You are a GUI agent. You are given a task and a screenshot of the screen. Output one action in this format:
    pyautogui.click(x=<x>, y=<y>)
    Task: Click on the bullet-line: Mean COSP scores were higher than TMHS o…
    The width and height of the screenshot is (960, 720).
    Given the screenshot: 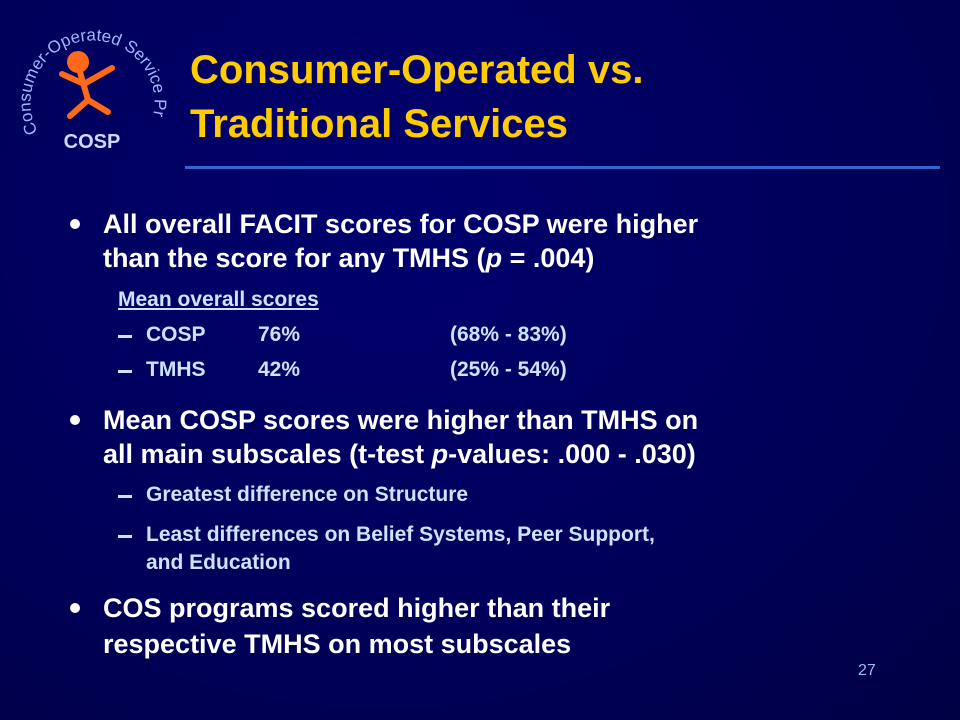 What is the action you would take?
    pyautogui.click(x=400, y=420)
    